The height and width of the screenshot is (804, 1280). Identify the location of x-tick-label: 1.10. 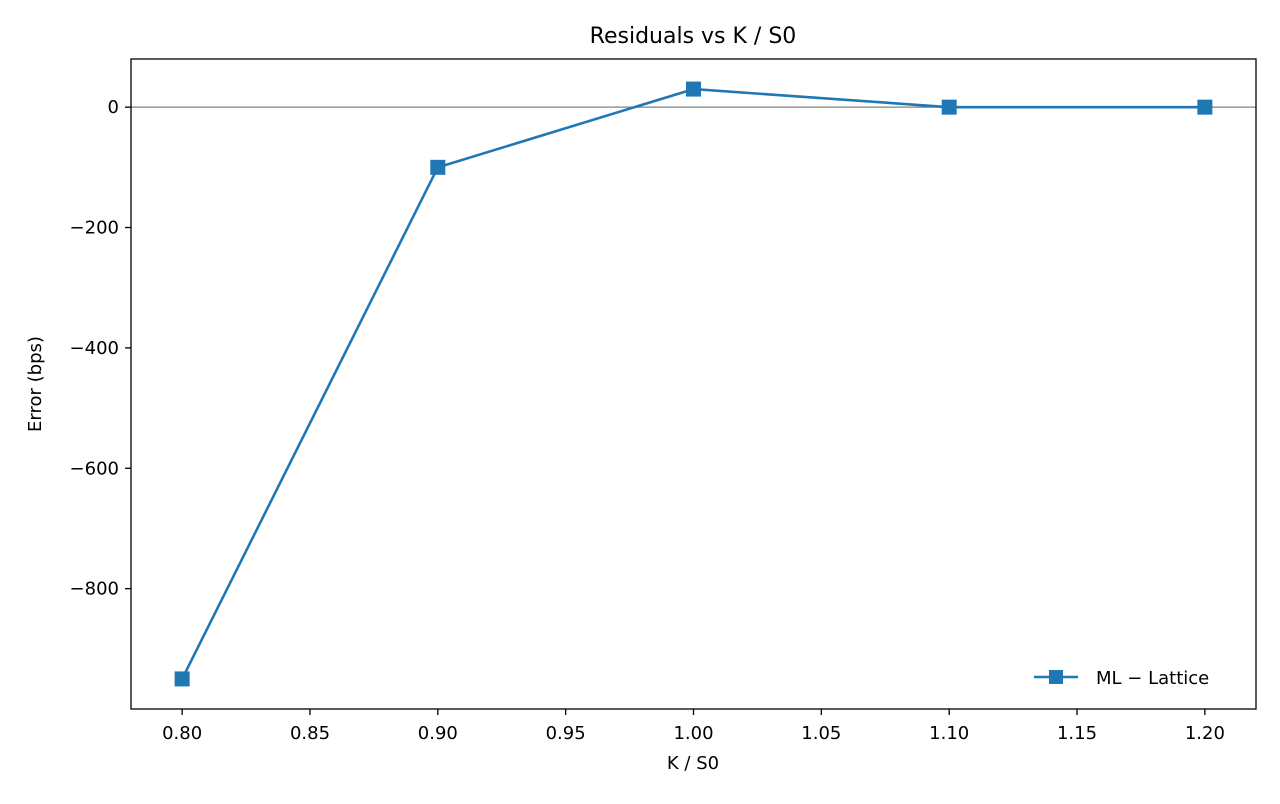
(949, 733).